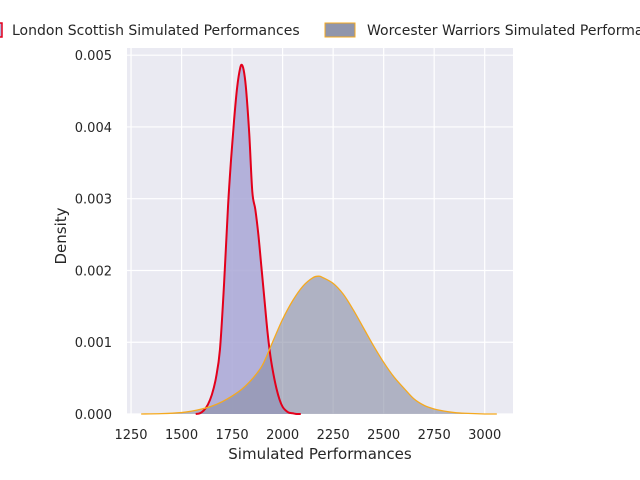 The height and width of the screenshot is (480, 640). What do you see at coordinates (130, 435) in the screenshot?
I see `x-tick-label: 1250` at bounding box center [130, 435].